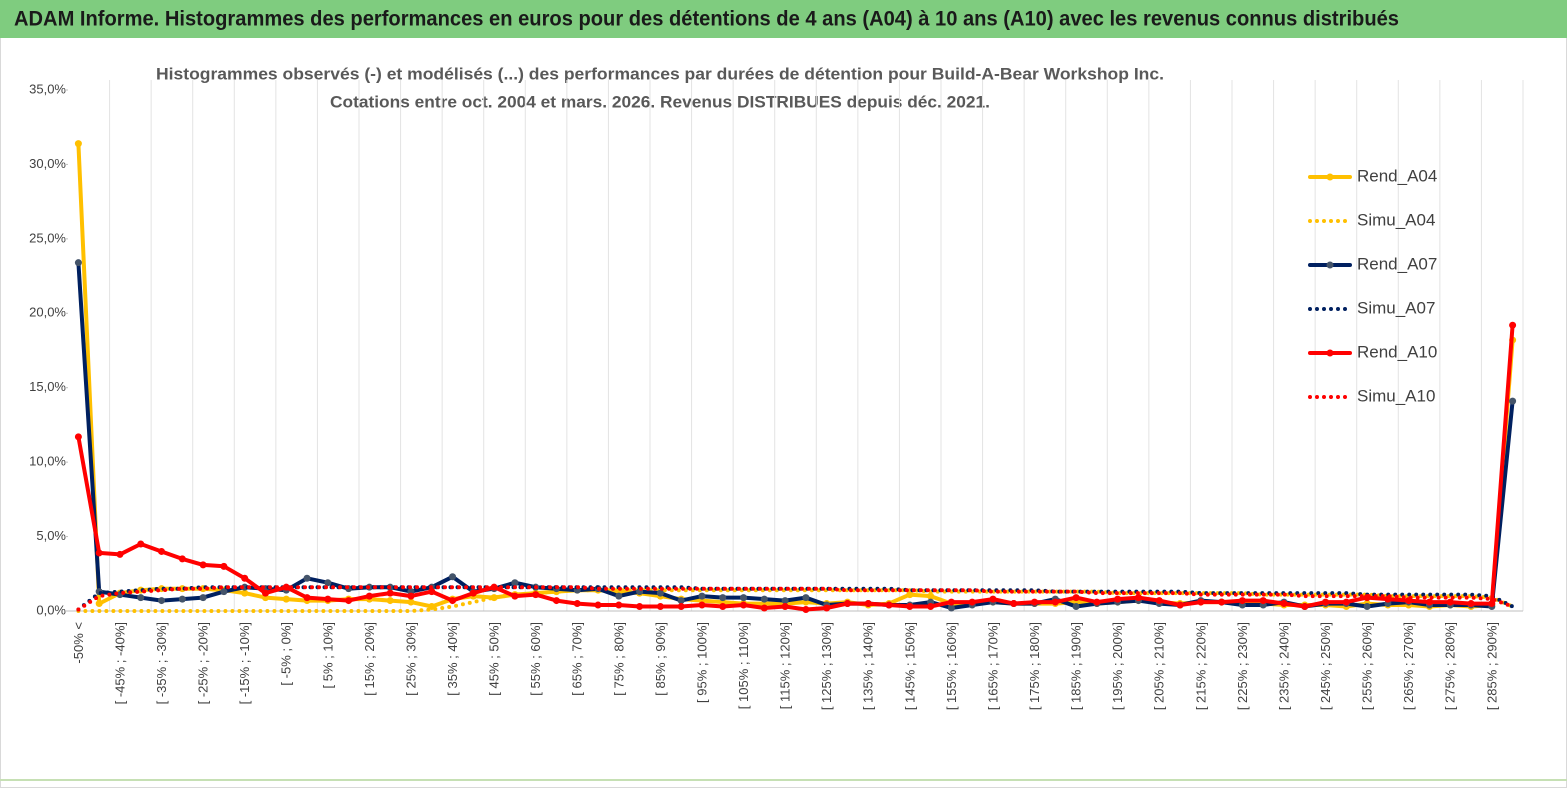 The width and height of the screenshot is (1567, 789). Describe the element at coordinates (452, 659) in the screenshot. I see `x-tick-label: [ 35% ; 40%]` at that location.